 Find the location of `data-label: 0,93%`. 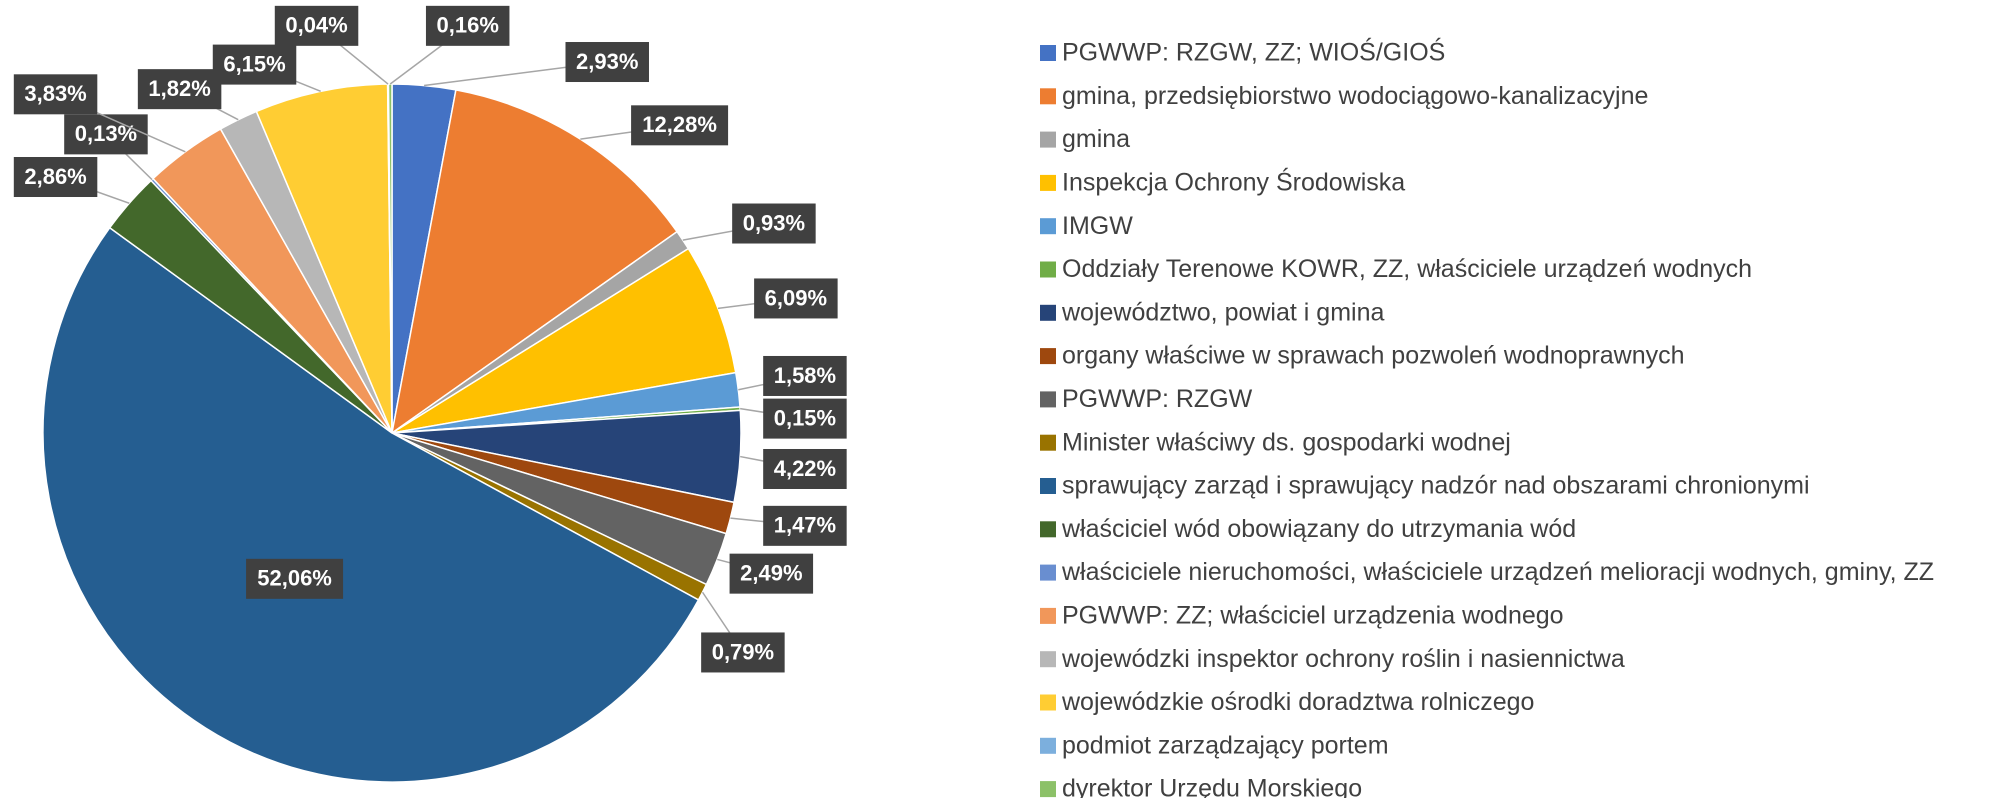

data-label: 0,93% is located at coordinates (774, 222).